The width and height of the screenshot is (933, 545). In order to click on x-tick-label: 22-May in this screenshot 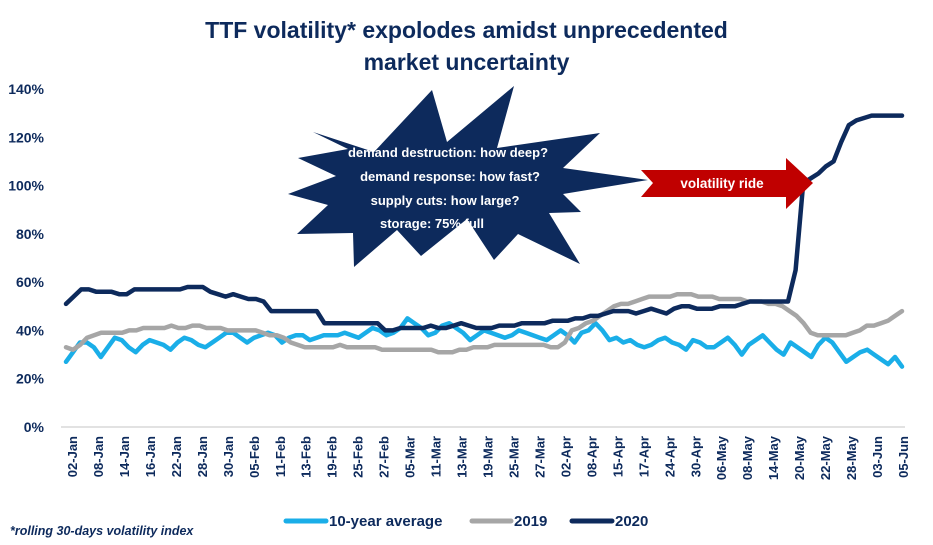, I will do `click(825, 457)`.